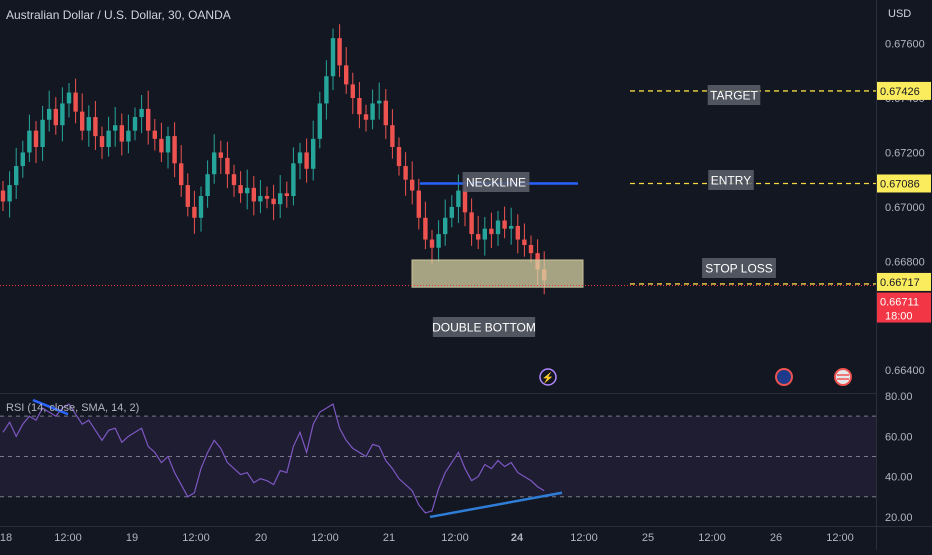  I want to click on stop-loss-price-tag: 0.66717, so click(900, 283).